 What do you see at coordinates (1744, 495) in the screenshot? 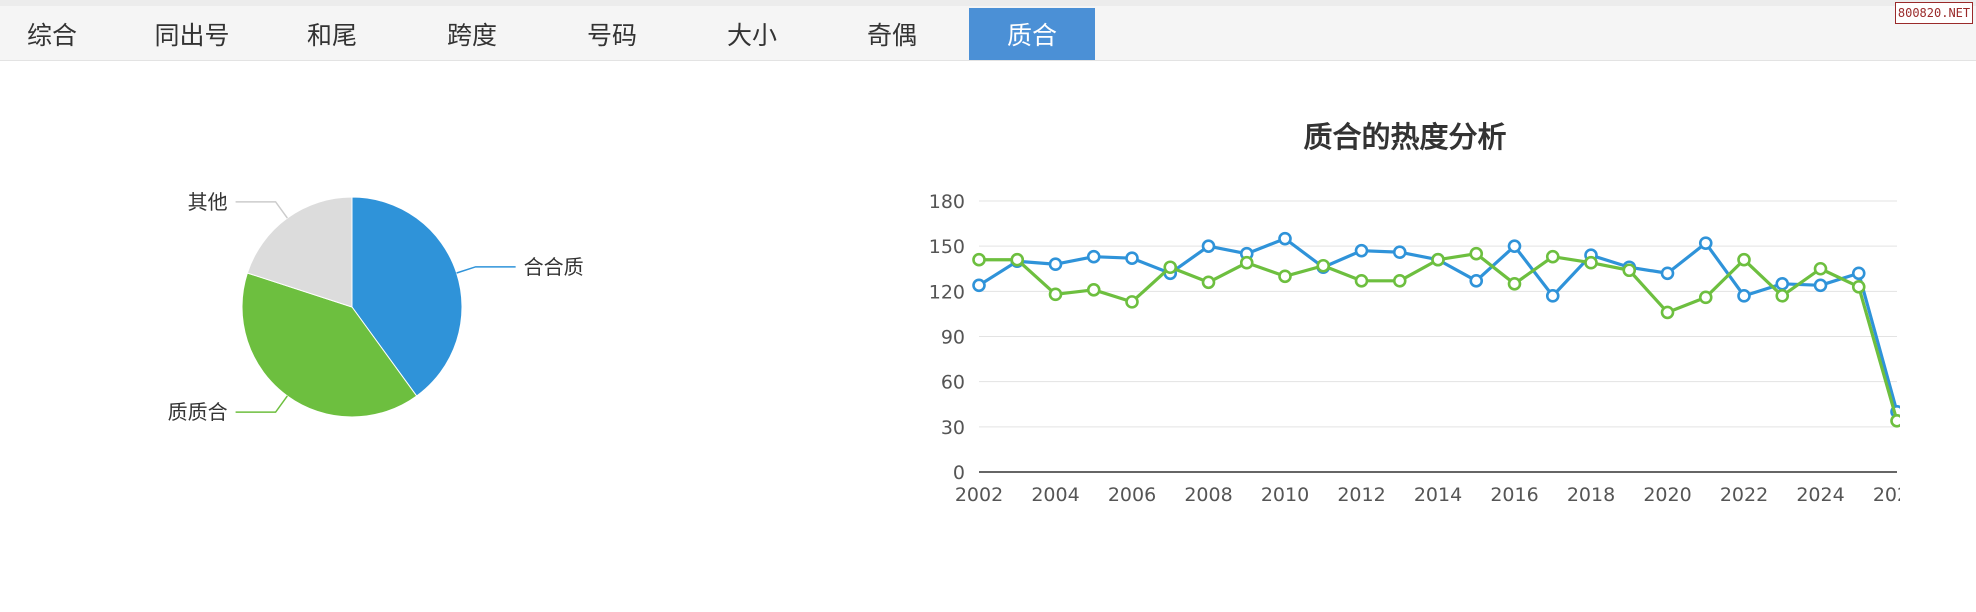
I see `x-tick-label: 2022` at bounding box center [1744, 495].